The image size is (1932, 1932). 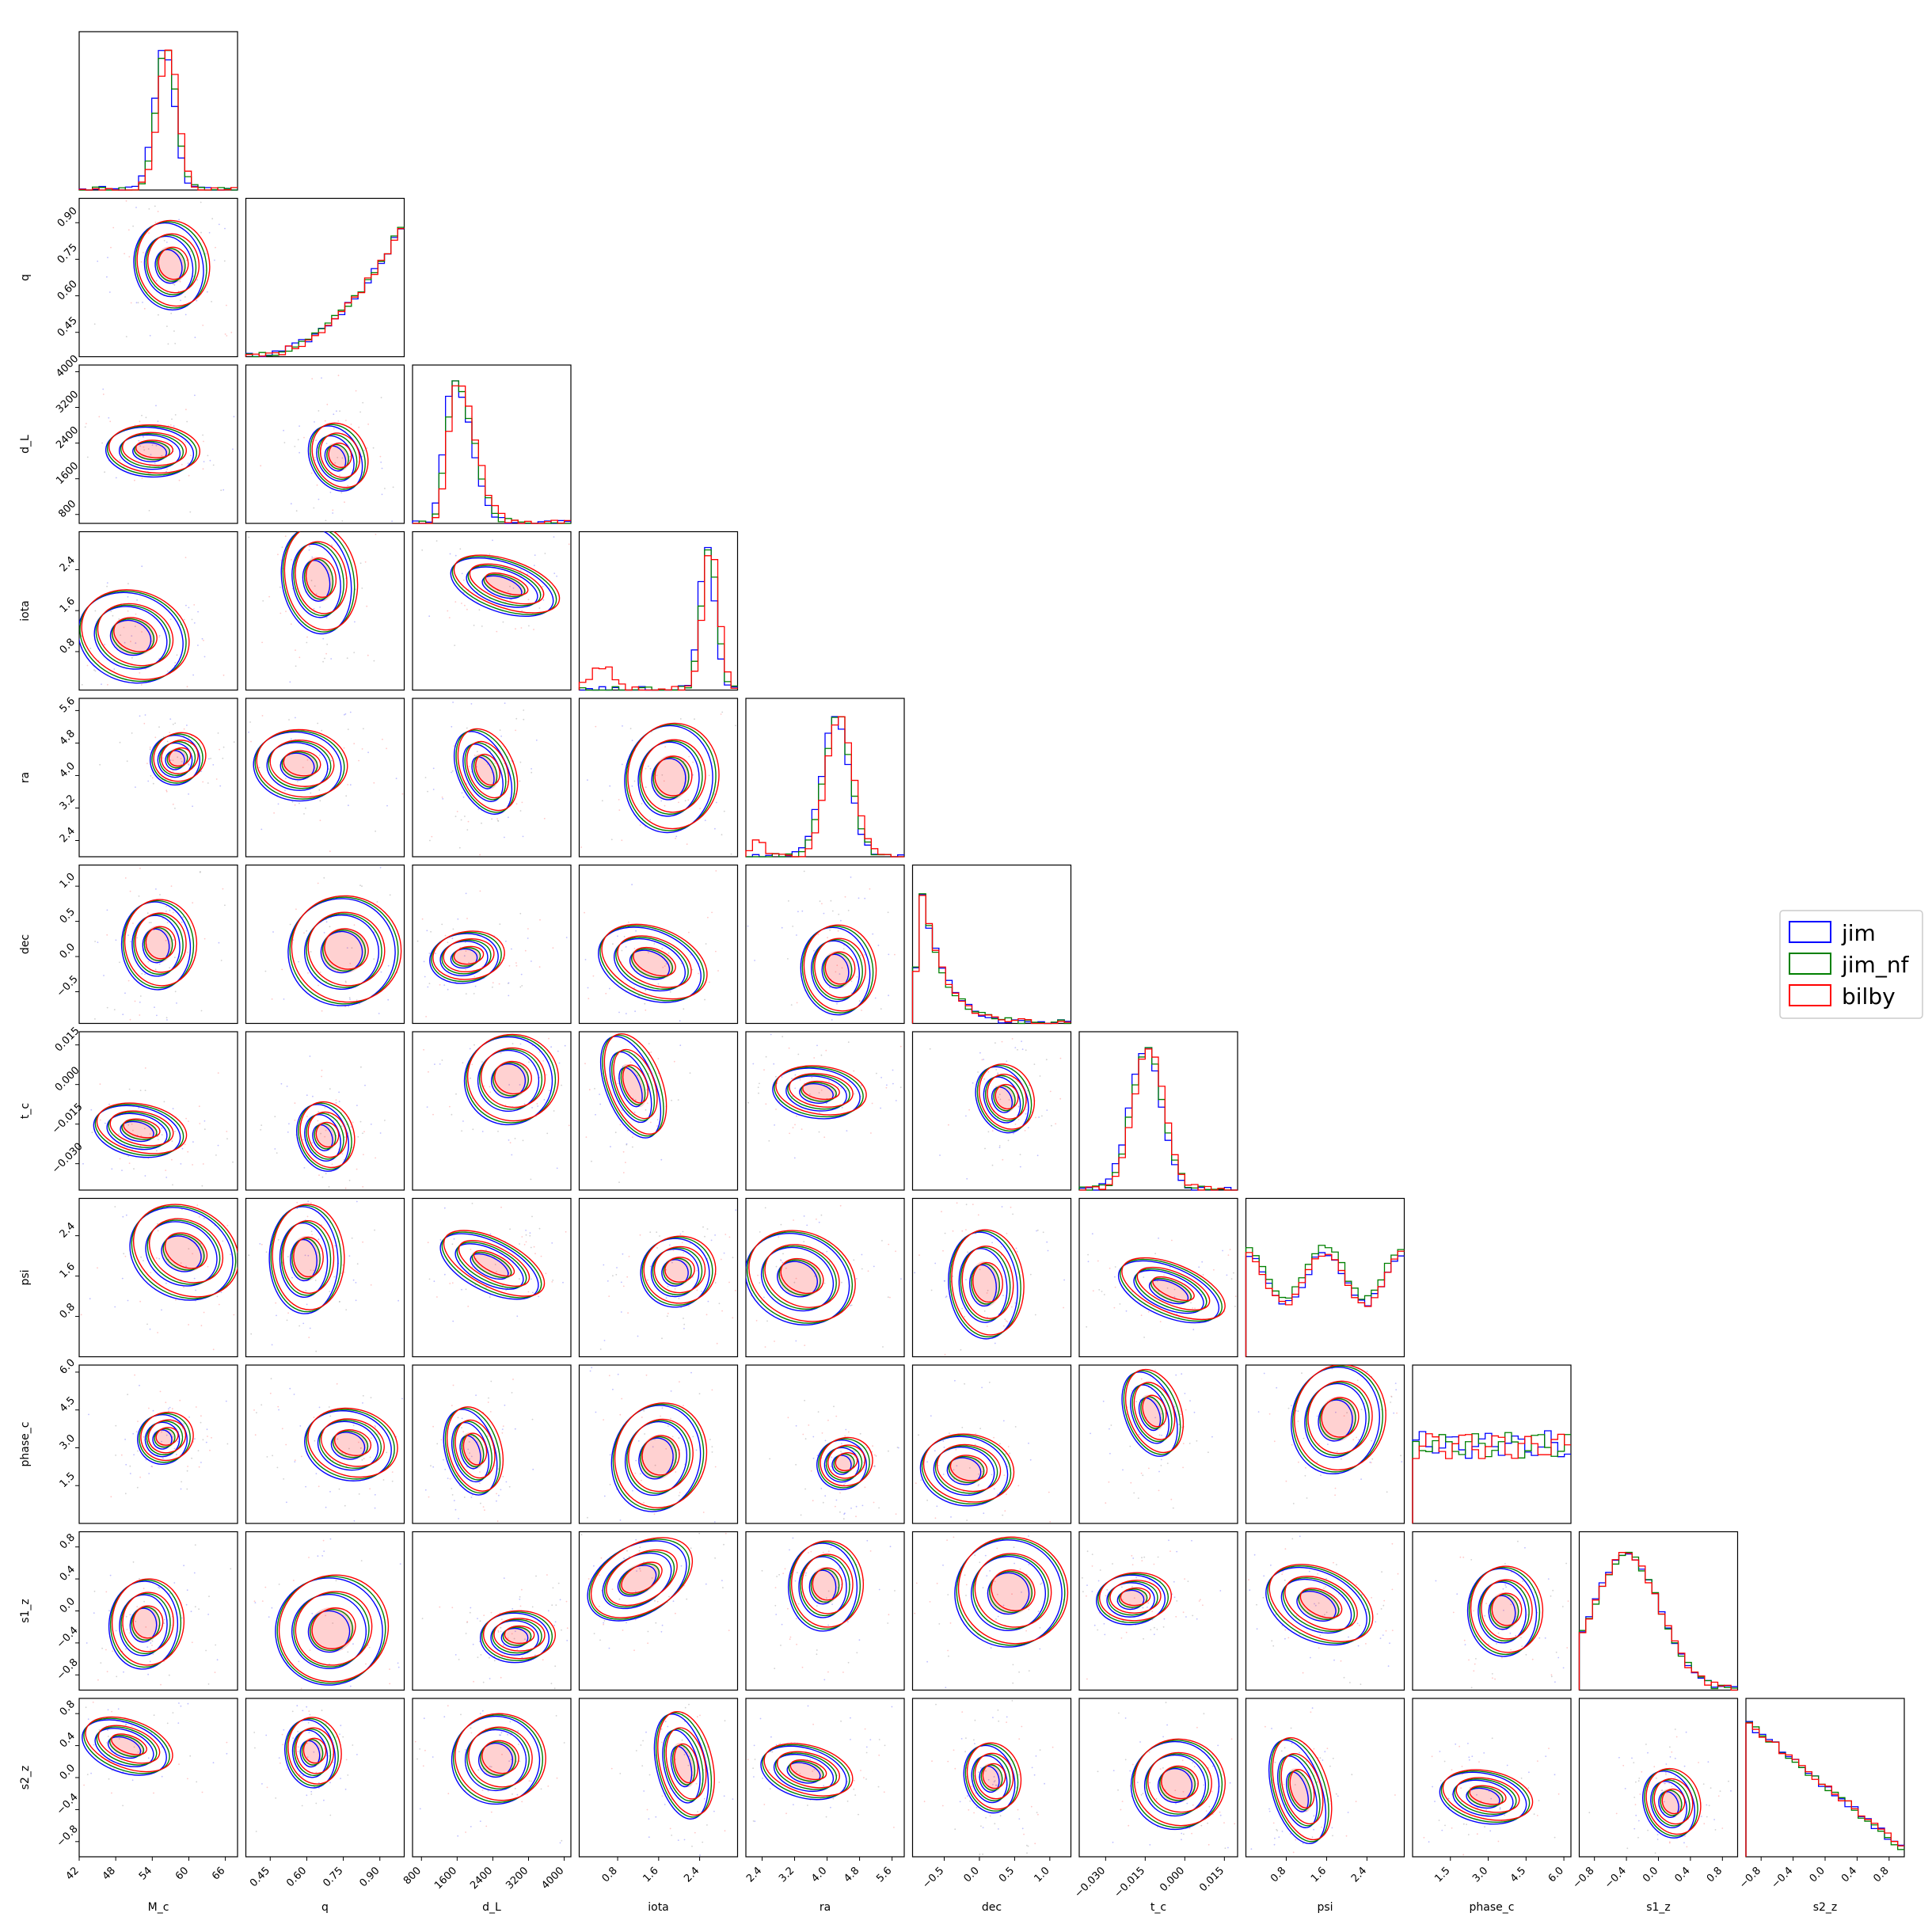 What do you see at coordinates (518, 1878) in the screenshot?
I see `x-tick-label: 3200` at bounding box center [518, 1878].